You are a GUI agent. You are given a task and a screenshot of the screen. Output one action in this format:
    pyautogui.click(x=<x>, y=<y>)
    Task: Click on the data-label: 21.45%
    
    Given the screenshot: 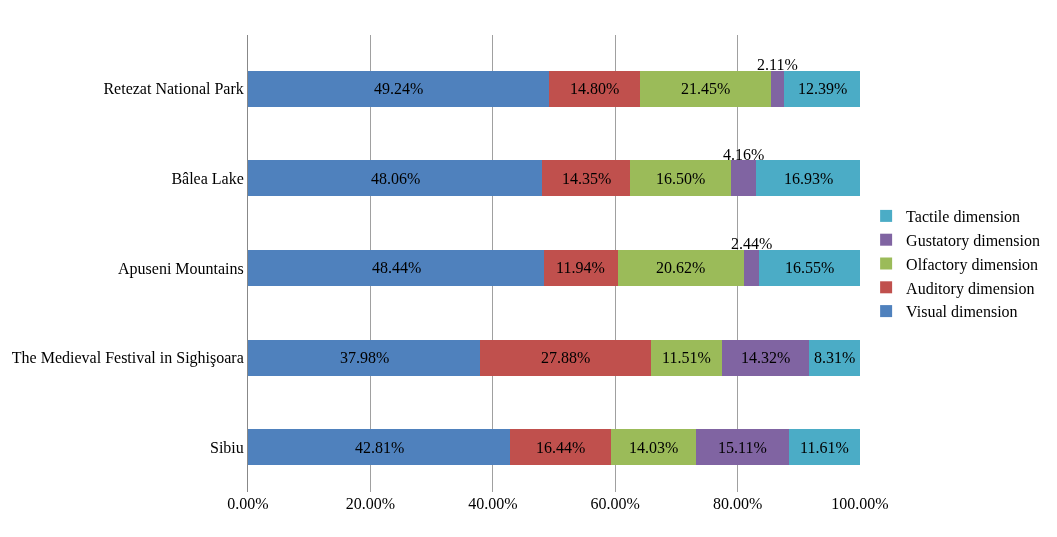 What is the action you would take?
    pyautogui.click(x=706, y=88)
    